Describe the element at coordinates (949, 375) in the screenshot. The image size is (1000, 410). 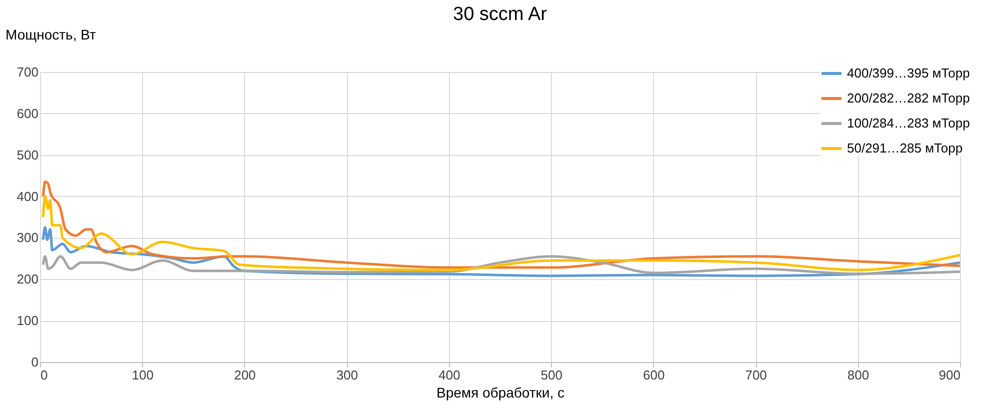
I see `x-tick-label: 900` at that location.